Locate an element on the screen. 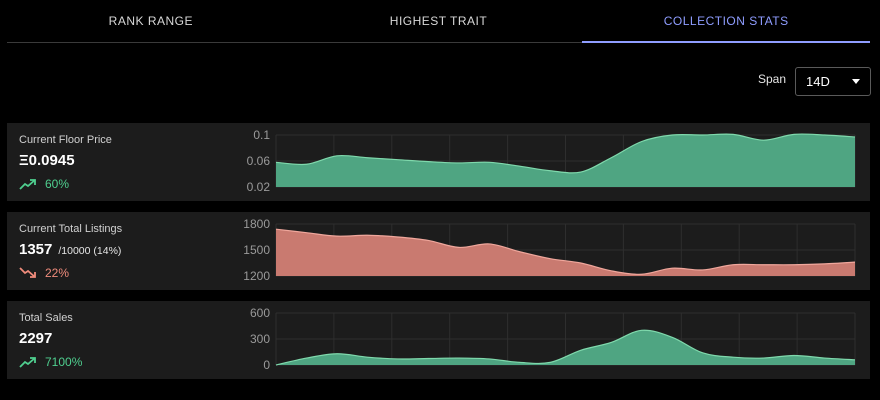 The height and width of the screenshot is (400, 880). card-change-value: 7100% is located at coordinates (64, 362).